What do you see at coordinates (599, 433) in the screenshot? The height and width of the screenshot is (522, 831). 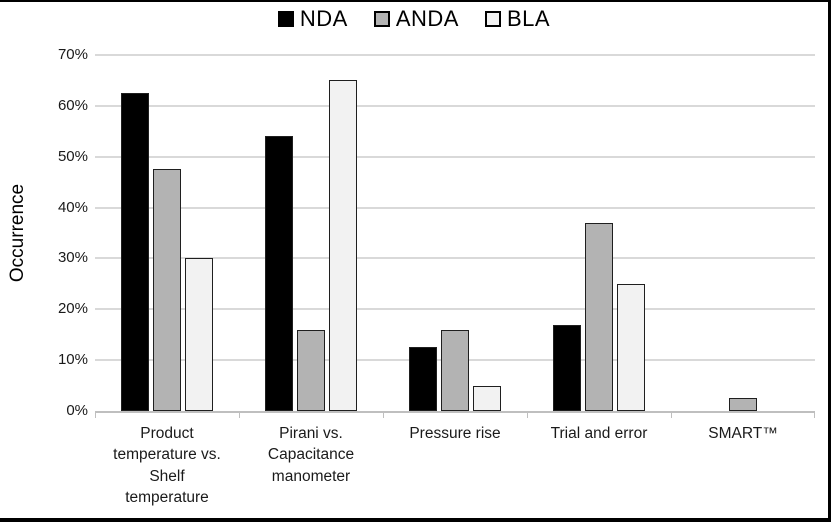 I see `x-category-label: Trial and error` at bounding box center [599, 433].